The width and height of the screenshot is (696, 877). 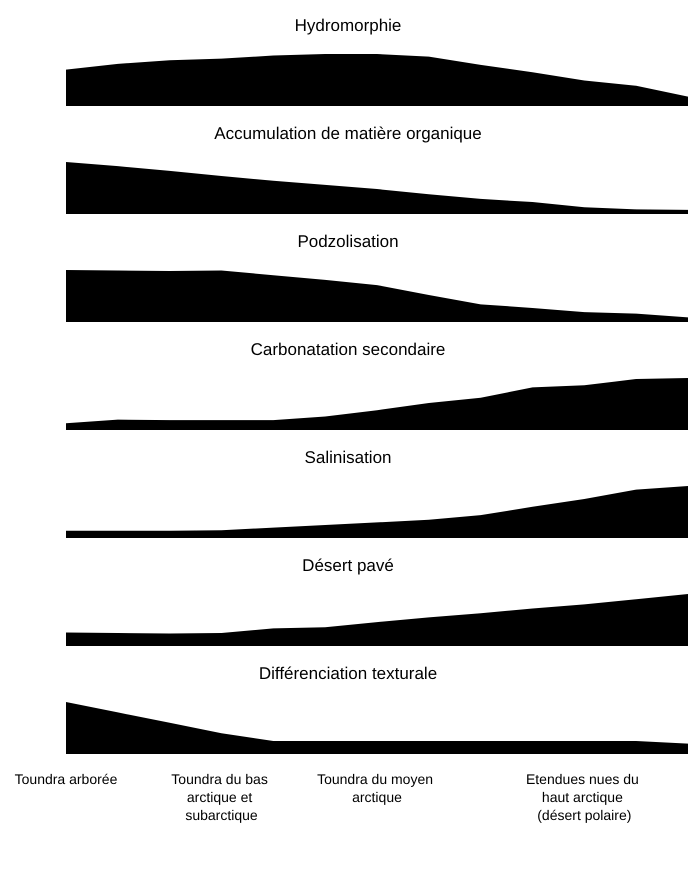 I want to click on chart-title: Hydromorphie, so click(x=348, y=25).